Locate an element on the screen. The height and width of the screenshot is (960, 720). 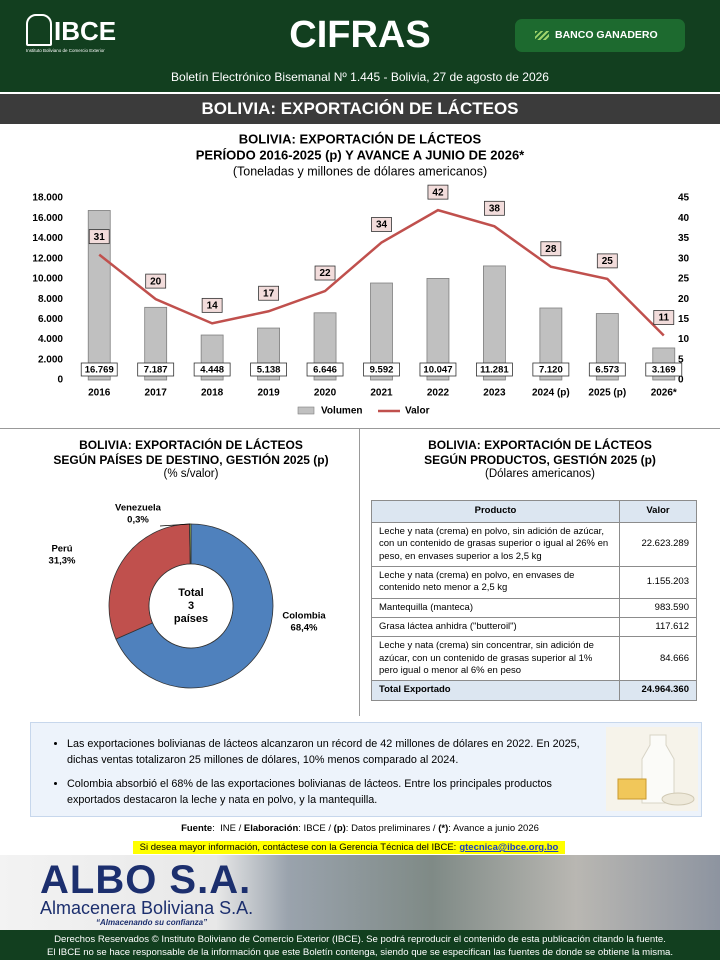
source-part: : IBCE / is located at coordinates (316, 828).